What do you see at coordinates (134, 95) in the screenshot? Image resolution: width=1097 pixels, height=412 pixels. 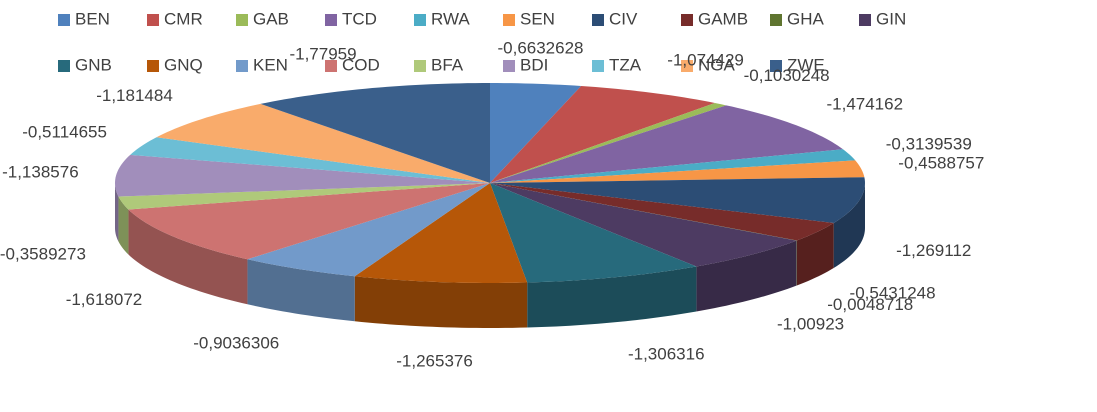 I see `data-label: -1,181484` at bounding box center [134, 95].